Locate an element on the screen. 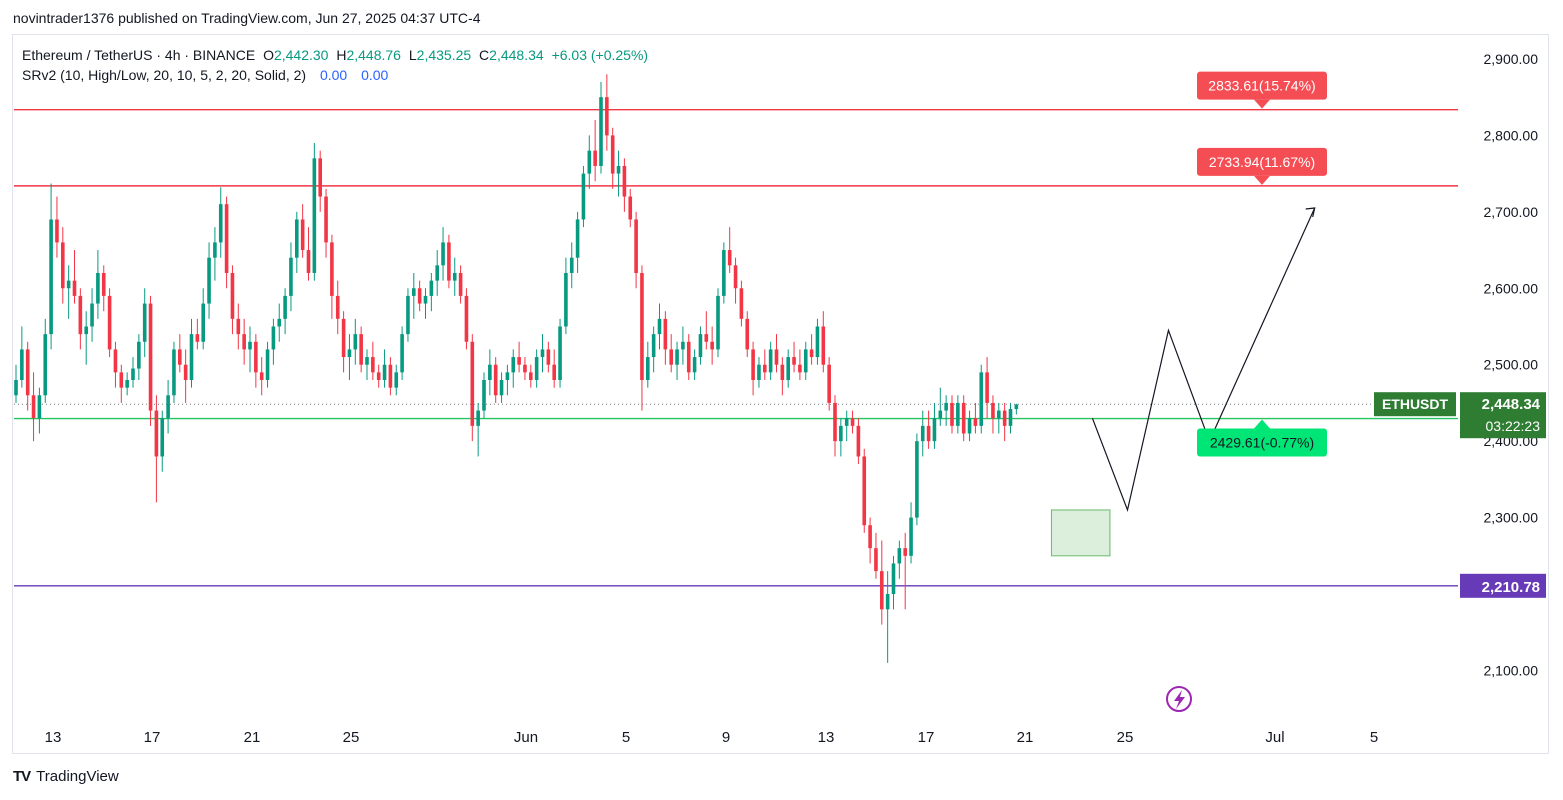  current-price-text: 2,448.34 is located at coordinates (1511, 404).